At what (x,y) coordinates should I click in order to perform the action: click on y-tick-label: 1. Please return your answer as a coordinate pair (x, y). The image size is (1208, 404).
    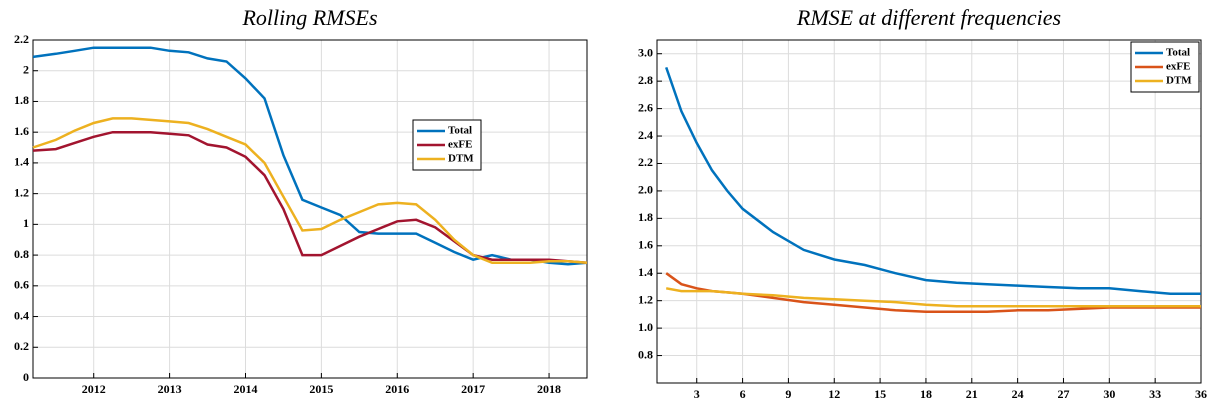
    Looking at the image, I should click on (26, 223).